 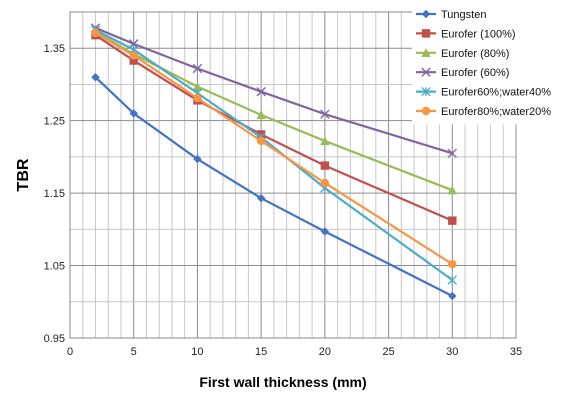 I want to click on legend-background, so click(x=498, y=63).